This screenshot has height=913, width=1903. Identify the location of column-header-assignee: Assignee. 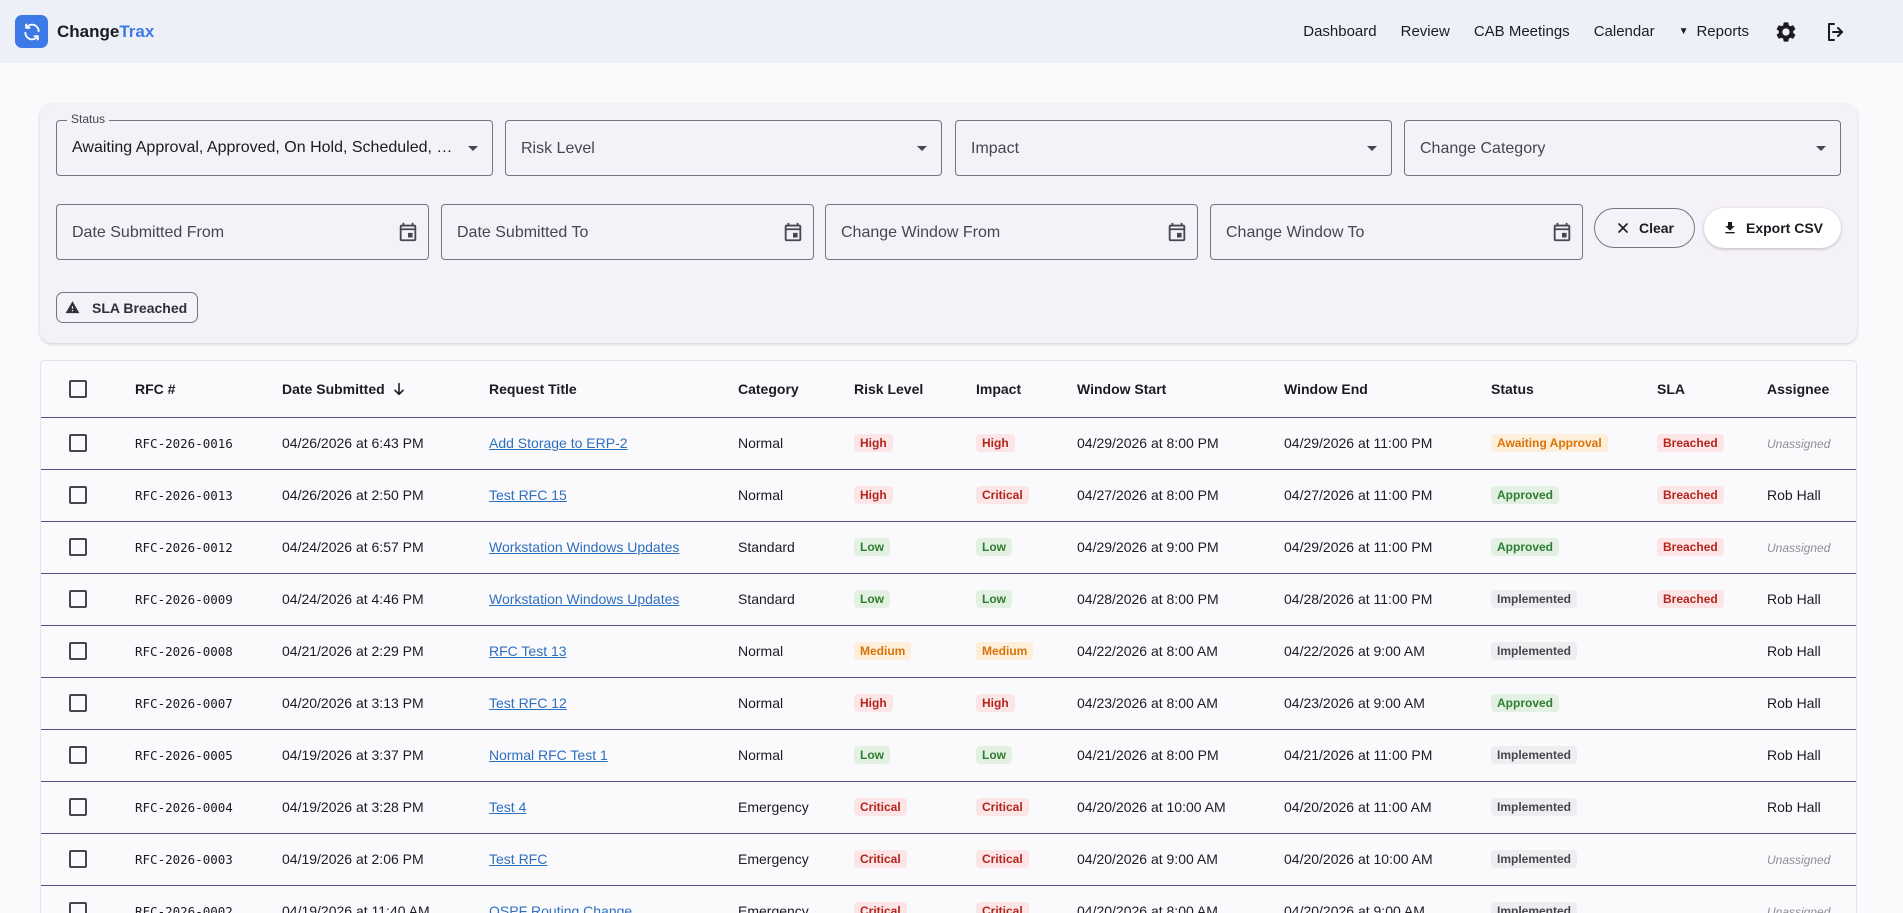
(1811, 389).